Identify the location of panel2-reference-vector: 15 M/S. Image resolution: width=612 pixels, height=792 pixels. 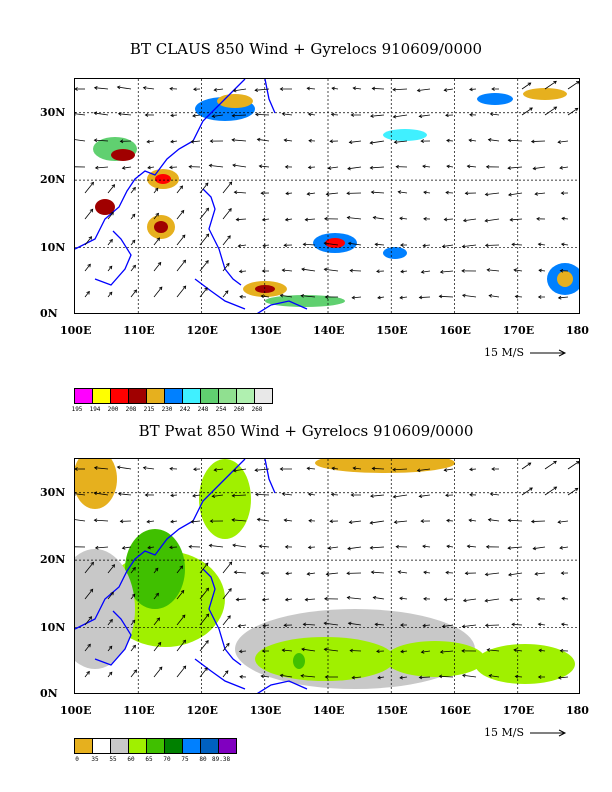
(526, 732).